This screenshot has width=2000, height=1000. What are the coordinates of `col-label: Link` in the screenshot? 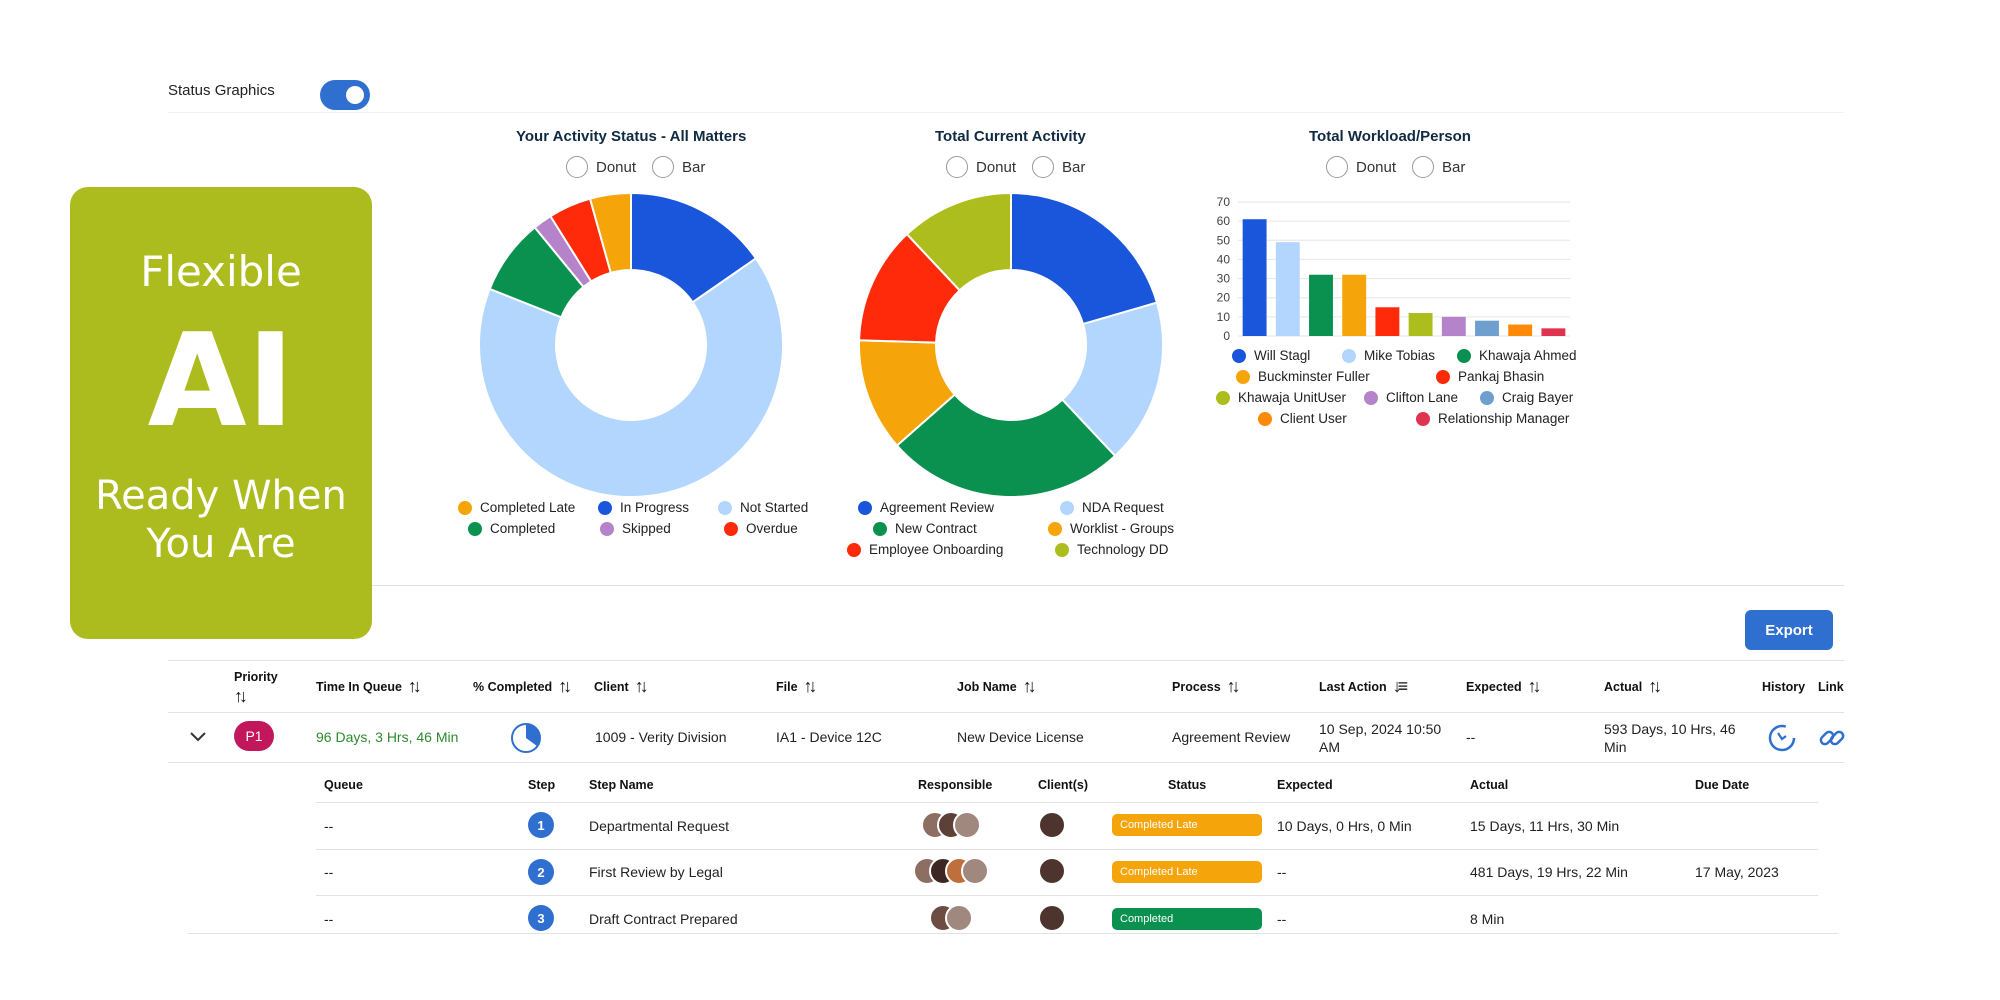 It's located at (1831, 687).